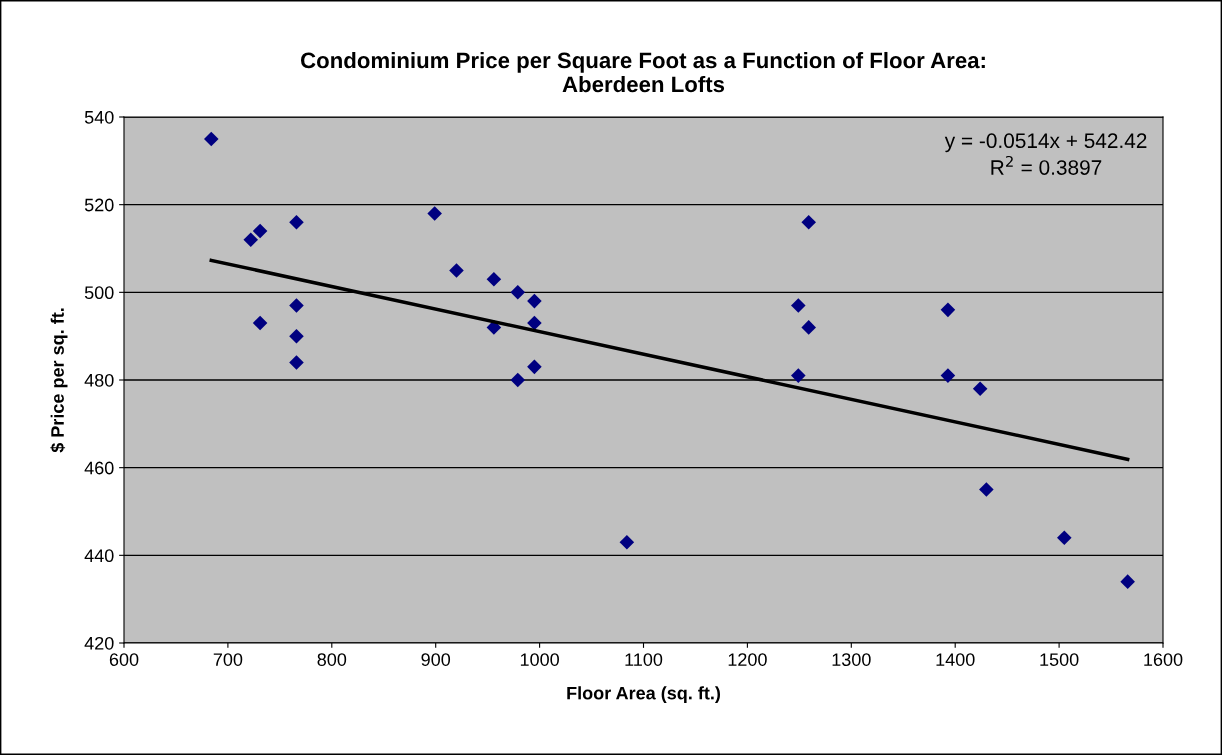  I want to click on y-tick-label: 500, so click(99, 293).